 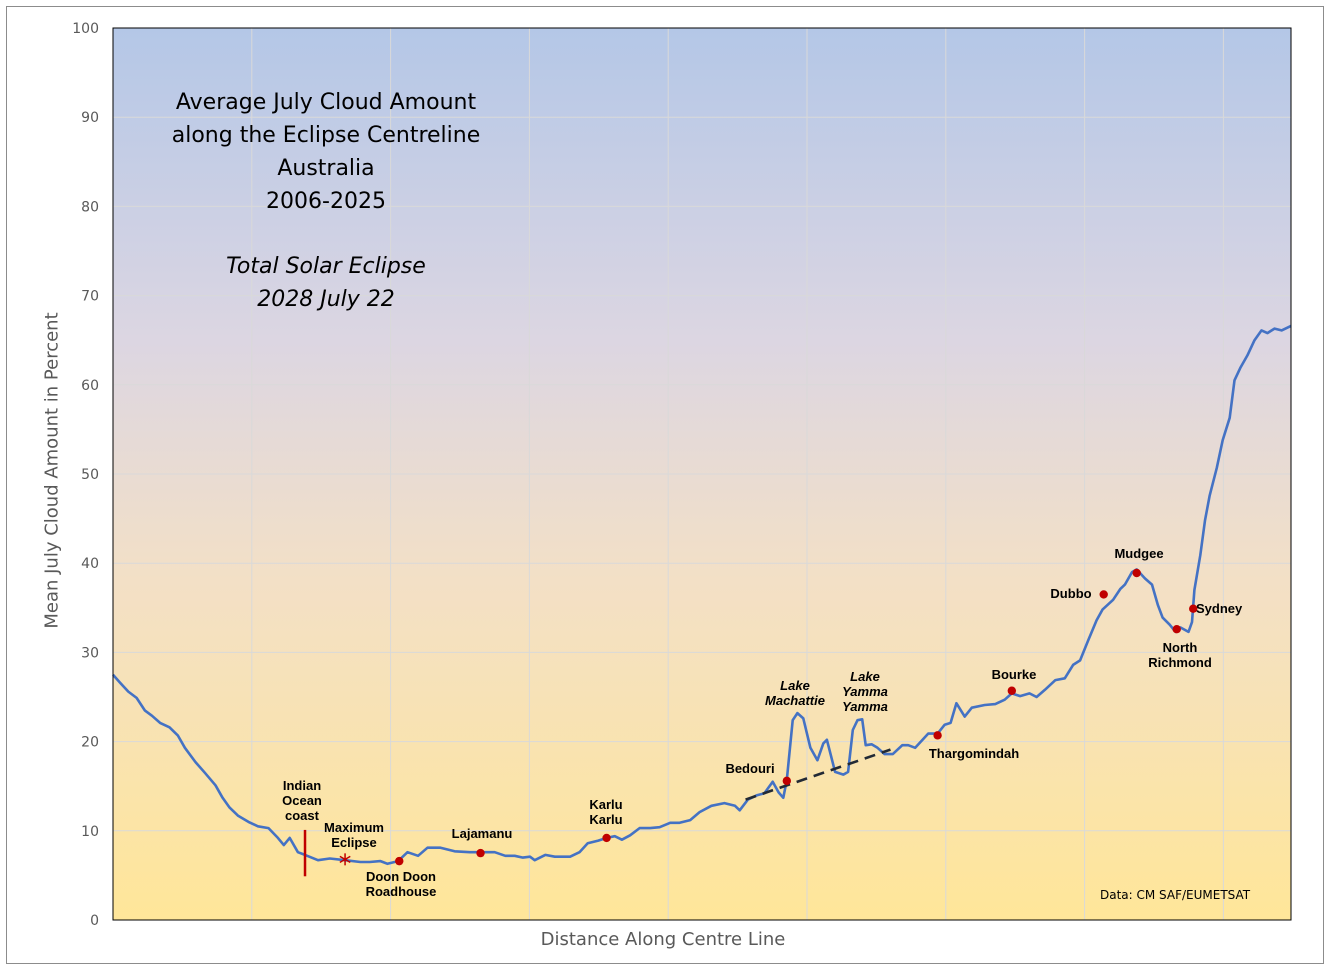 I want to click on annotation-lake-machattie: Lake Machattie, so click(x=795, y=693).